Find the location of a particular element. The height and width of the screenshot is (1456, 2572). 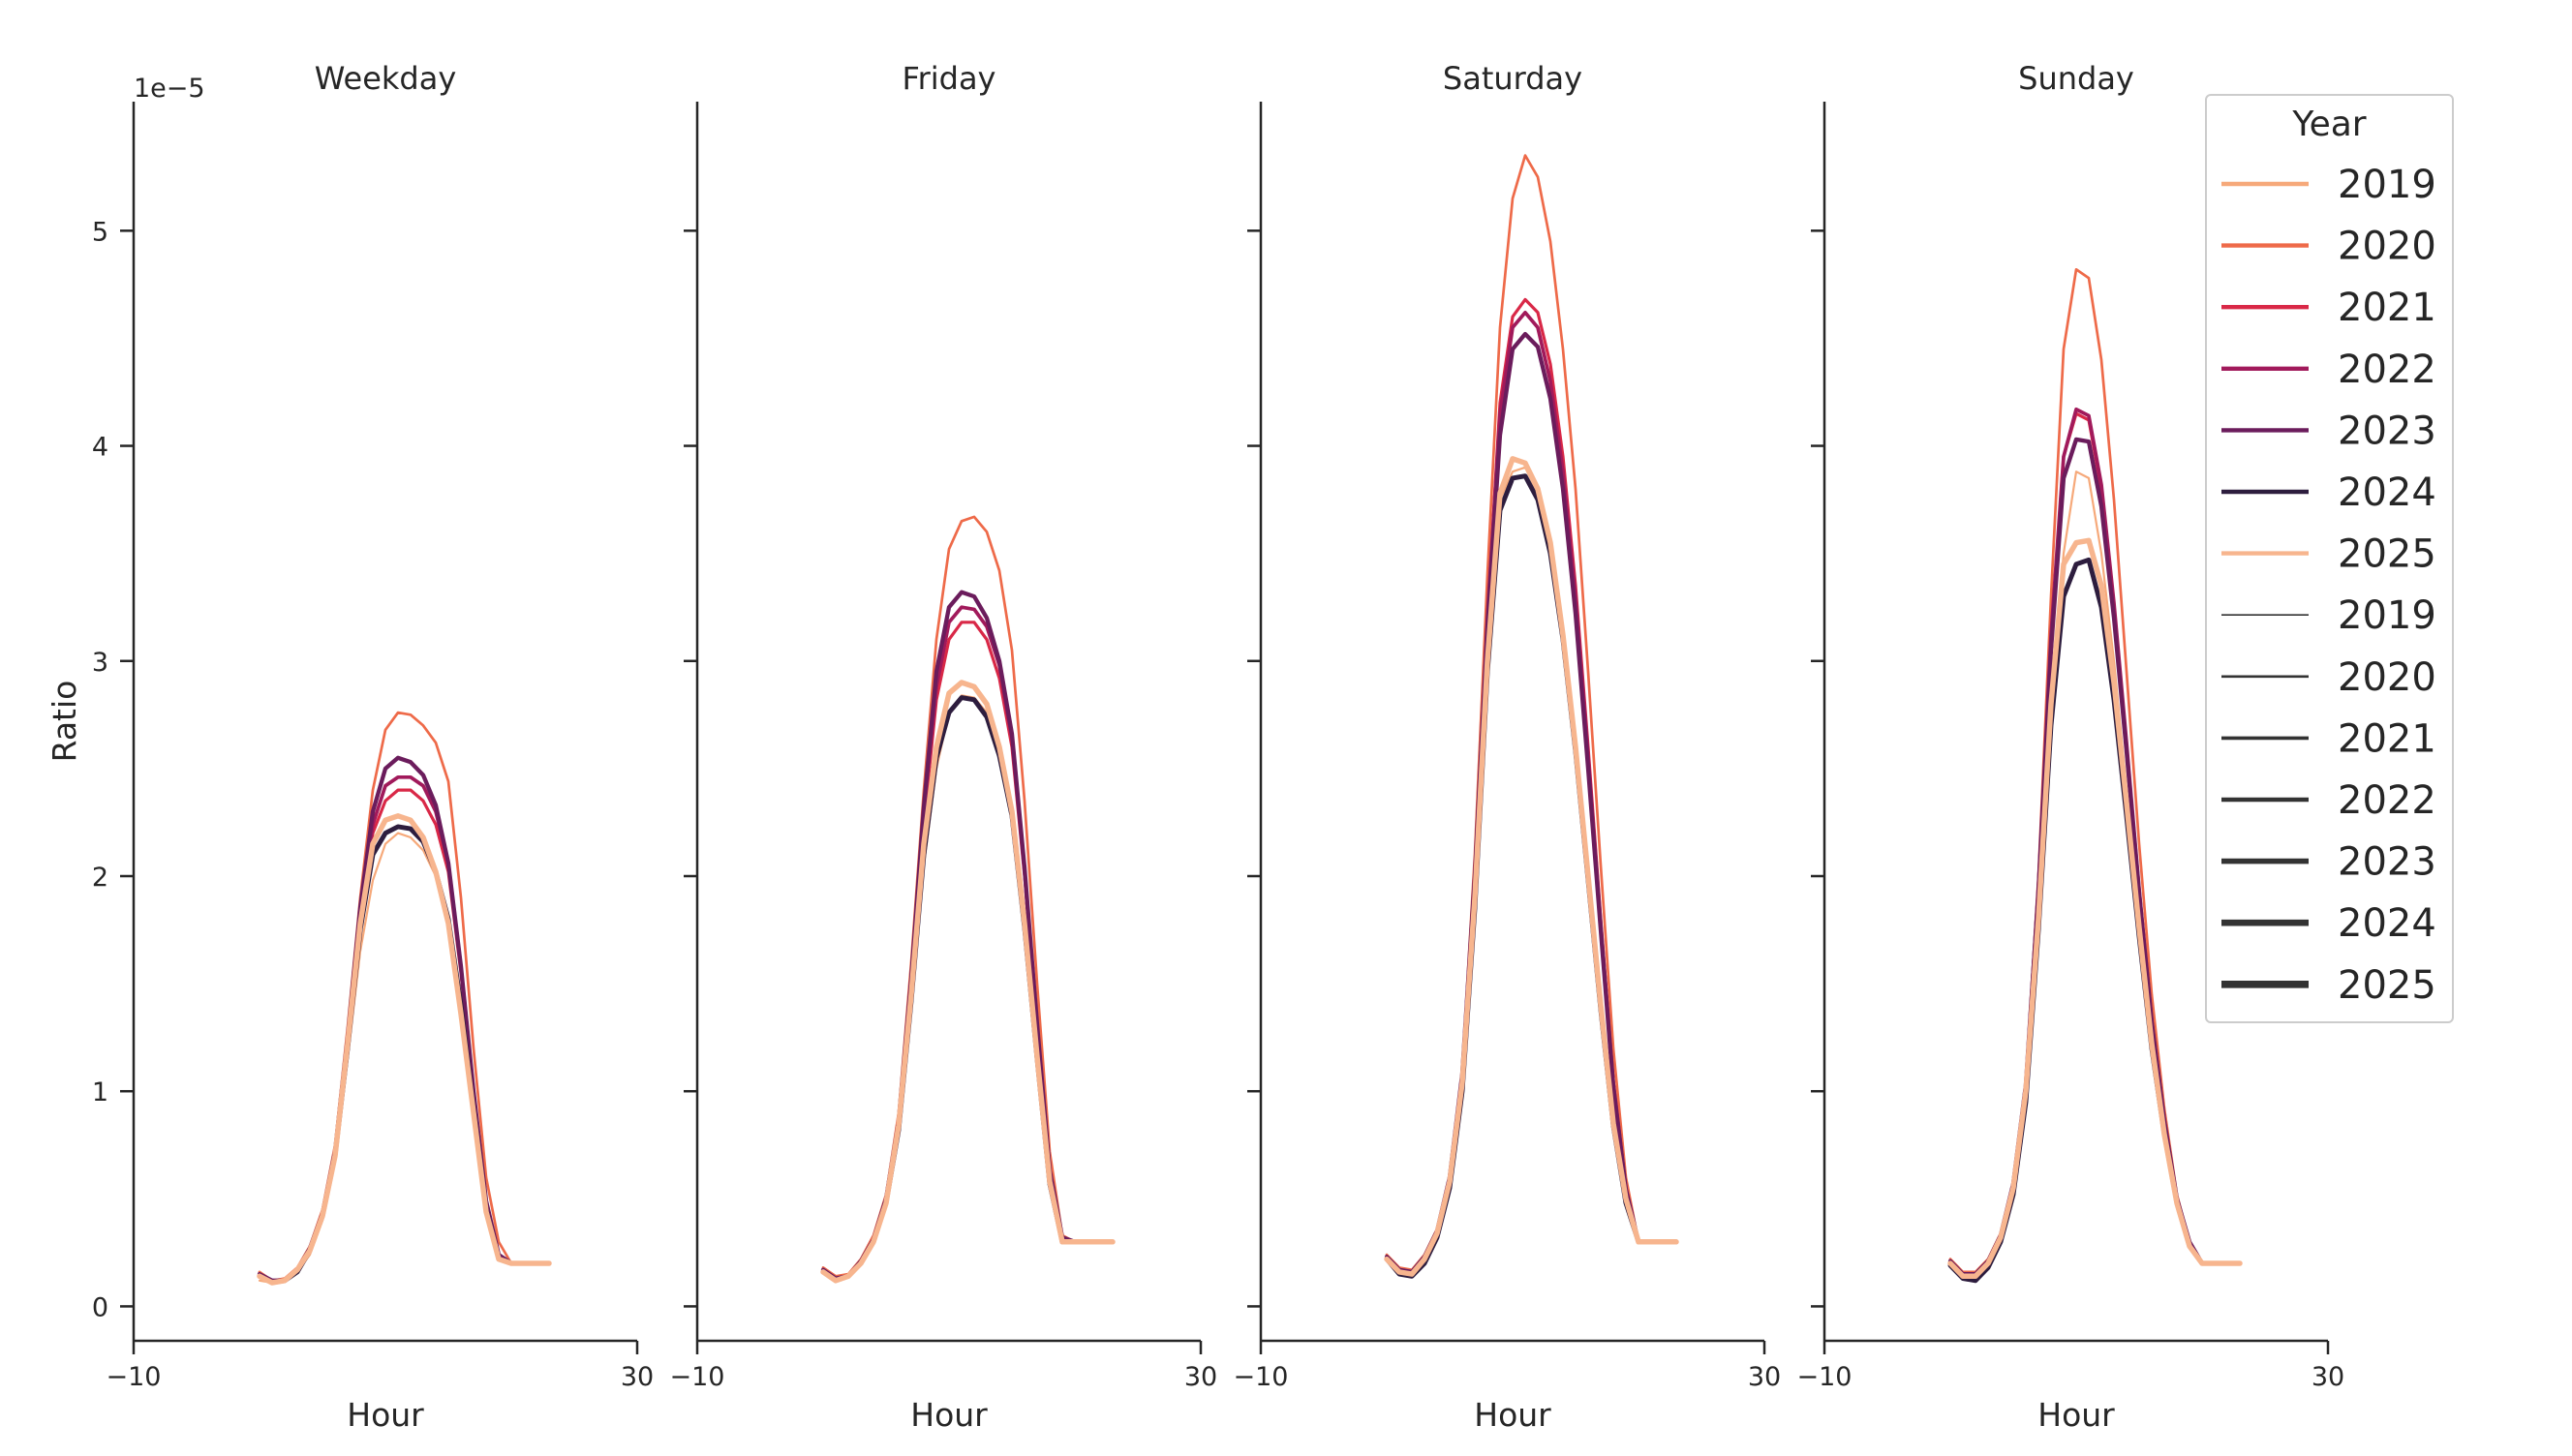

panel-title: Sunday is located at coordinates (2076, 79).